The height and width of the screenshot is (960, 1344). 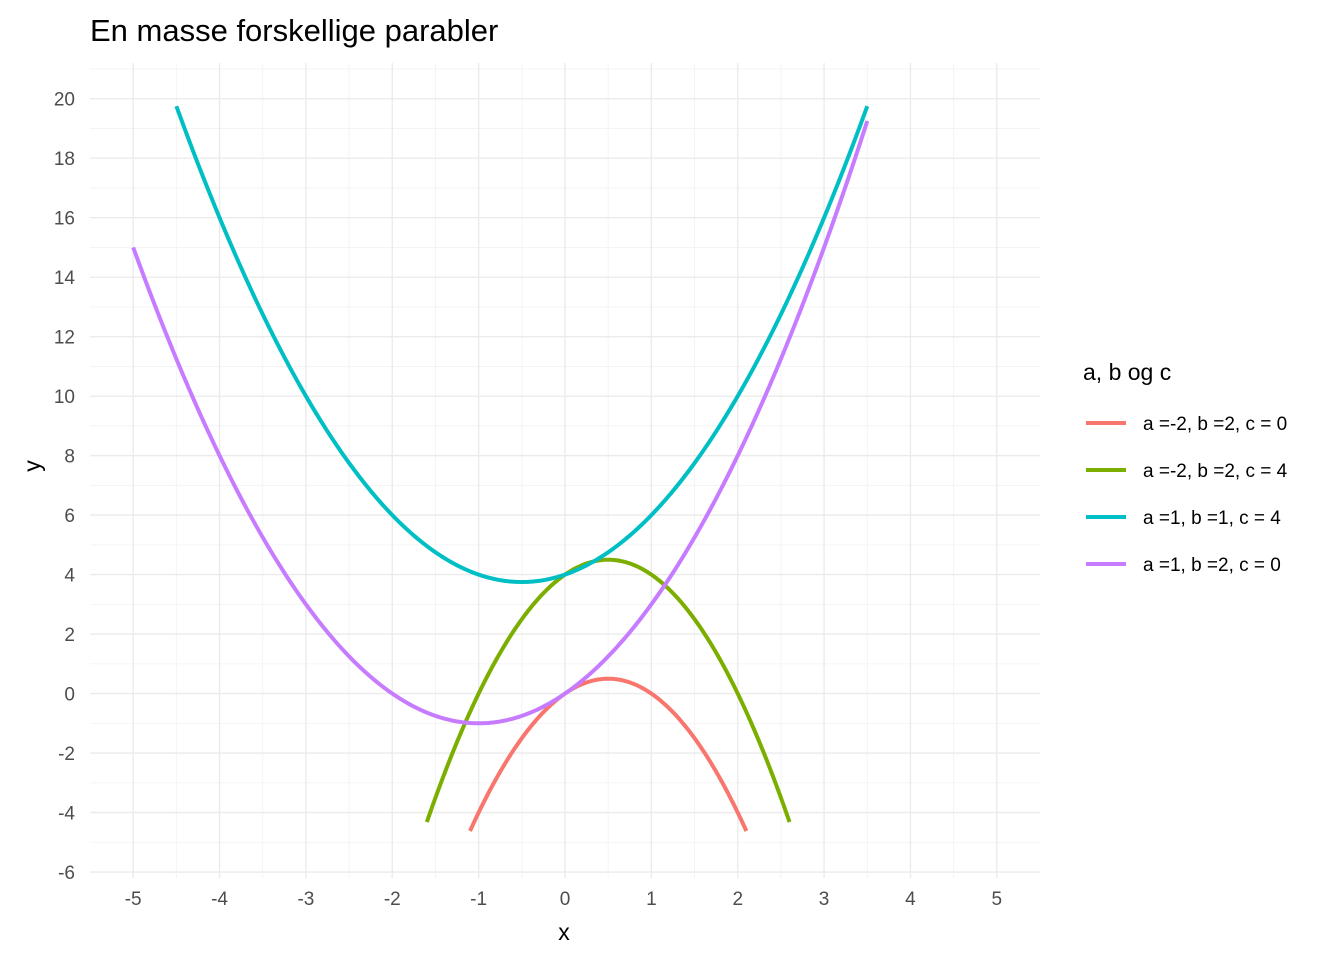 What do you see at coordinates (910, 899) in the screenshot?
I see `x-tick-label: 4` at bounding box center [910, 899].